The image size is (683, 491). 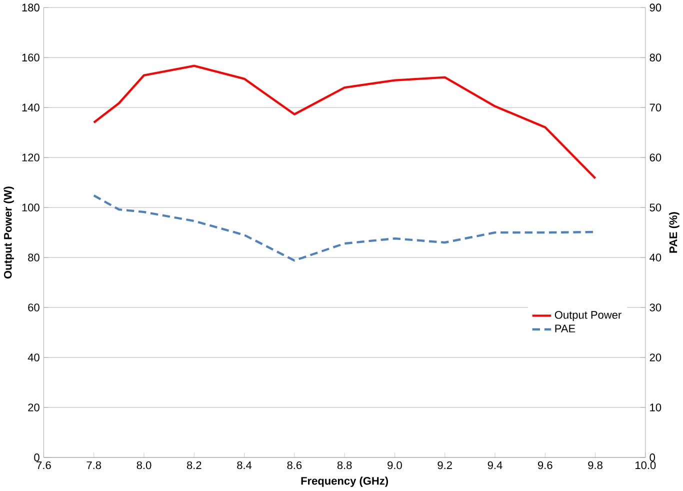 What do you see at coordinates (595, 466) in the screenshot?
I see `x-tick-label: 9.8` at bounding box center [595, 466].